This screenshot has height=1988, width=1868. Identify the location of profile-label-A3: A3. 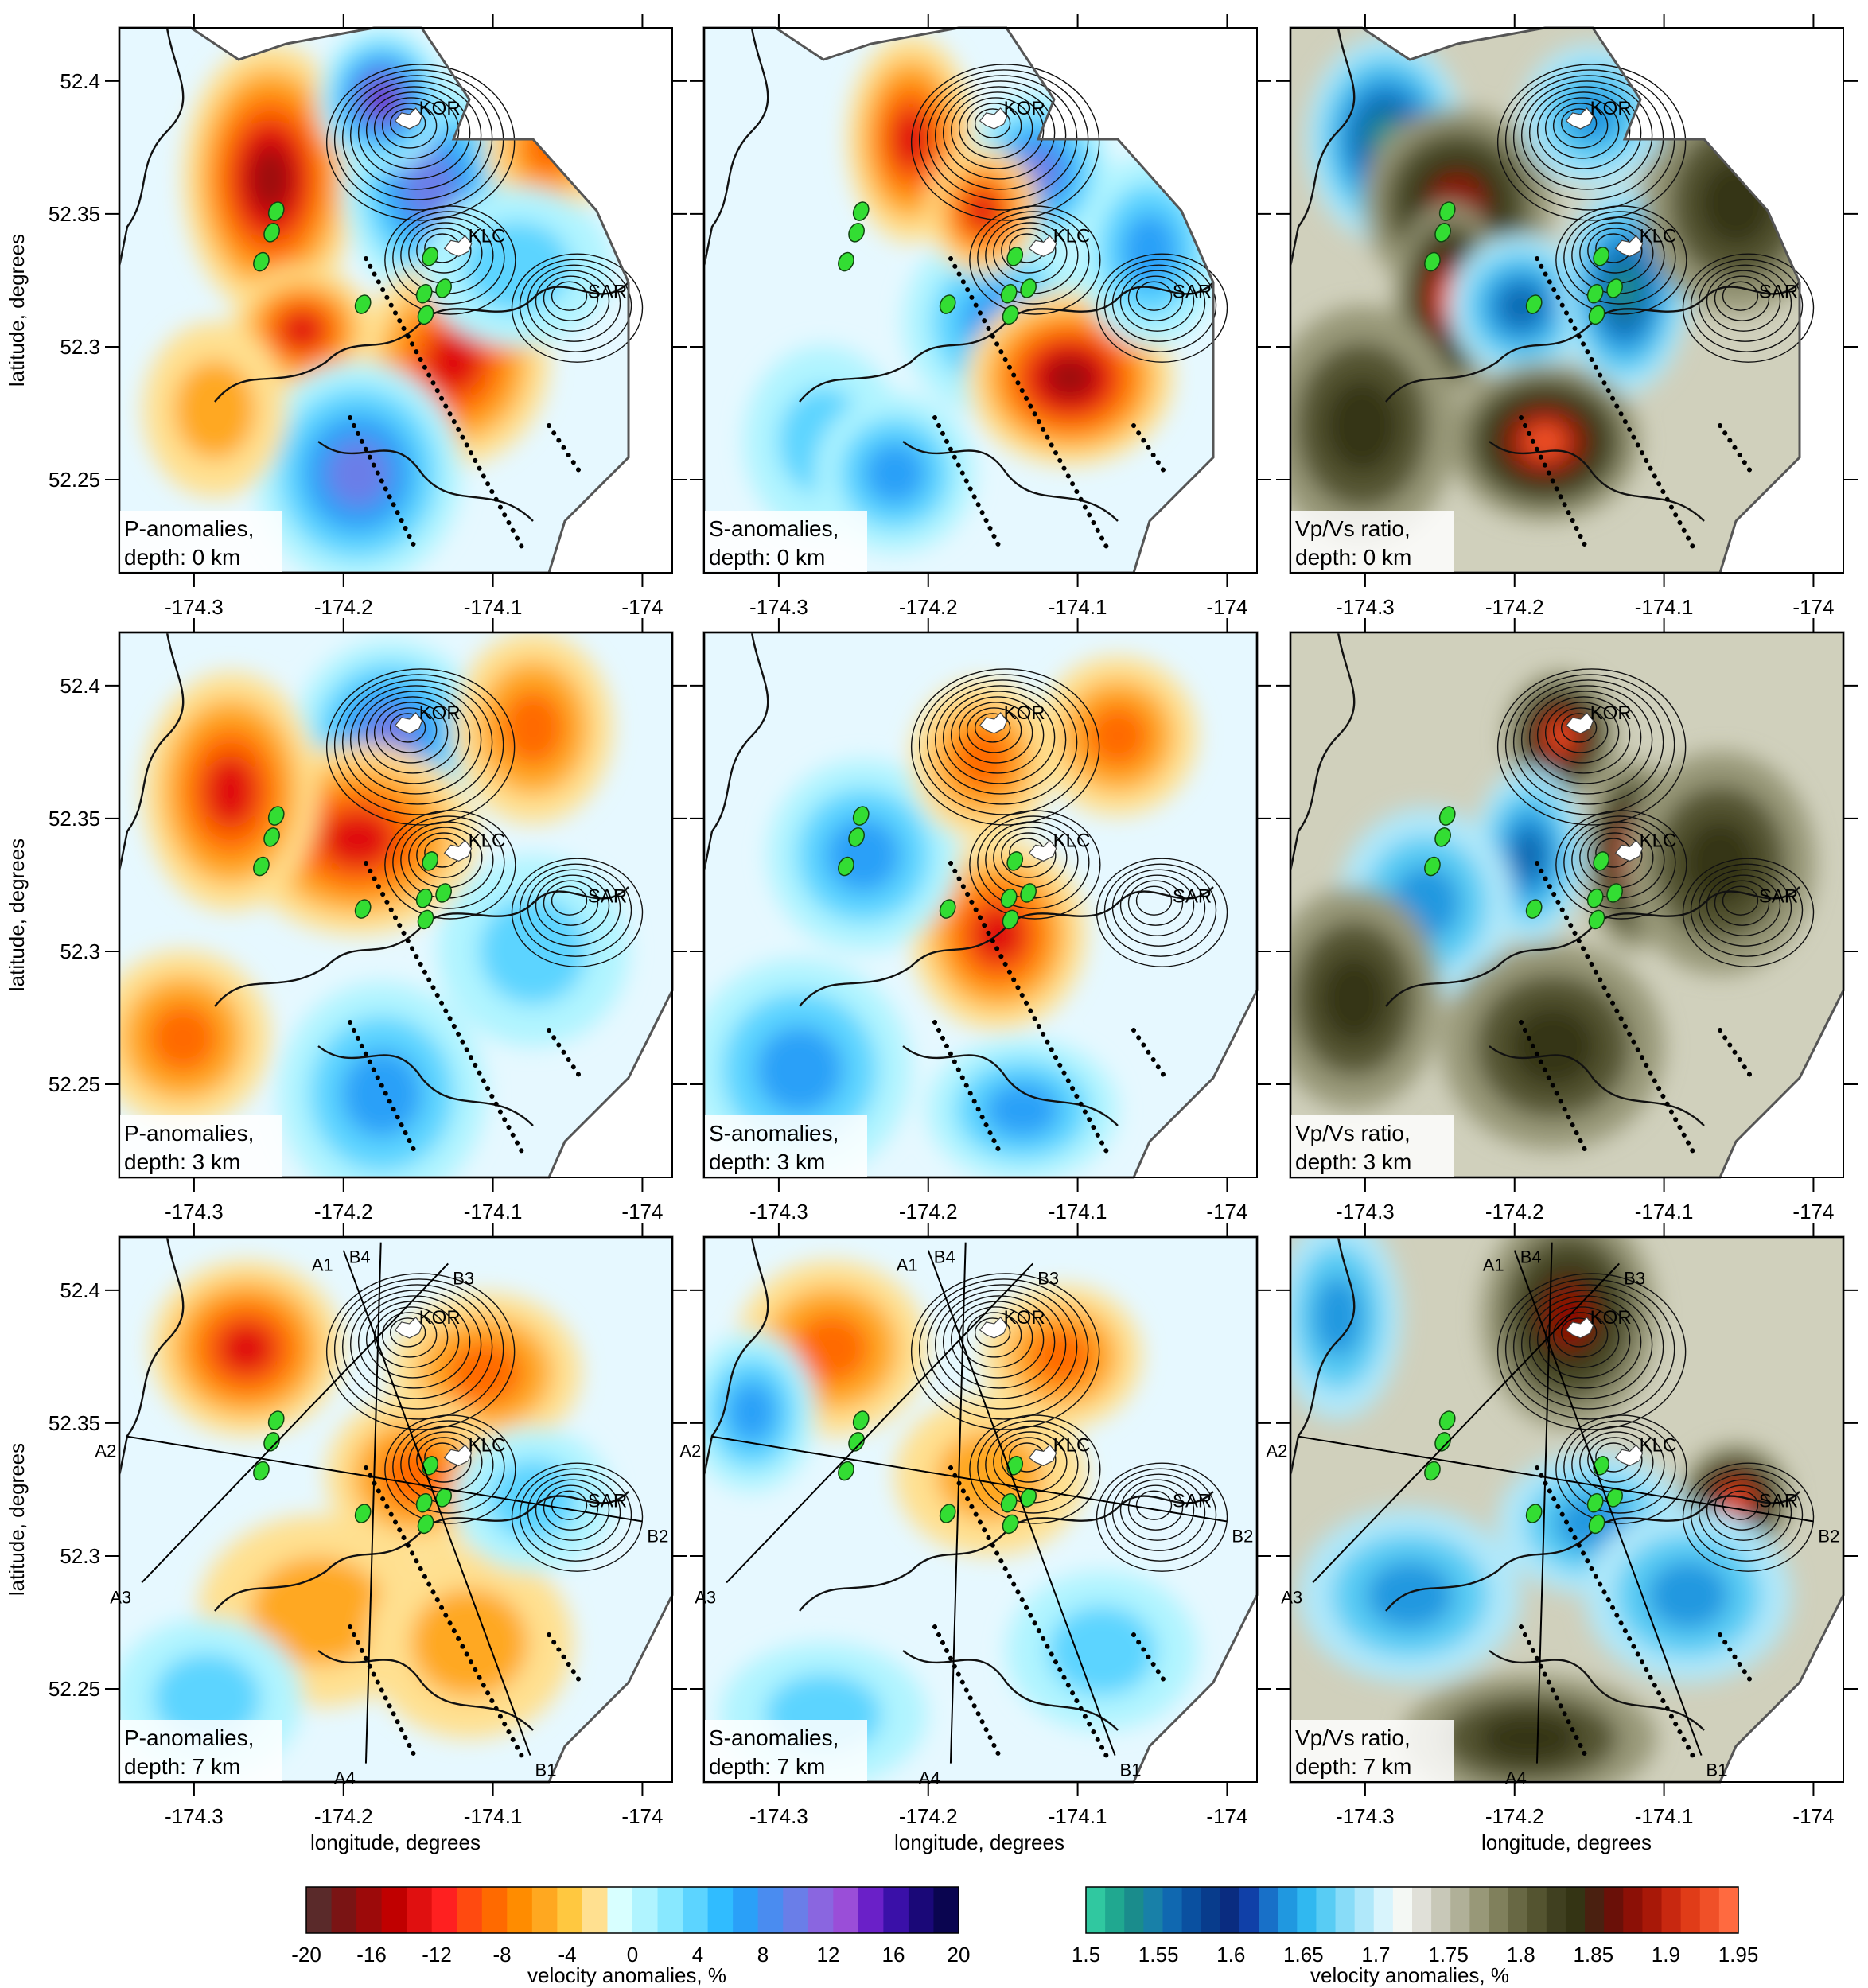
(705, 1597).